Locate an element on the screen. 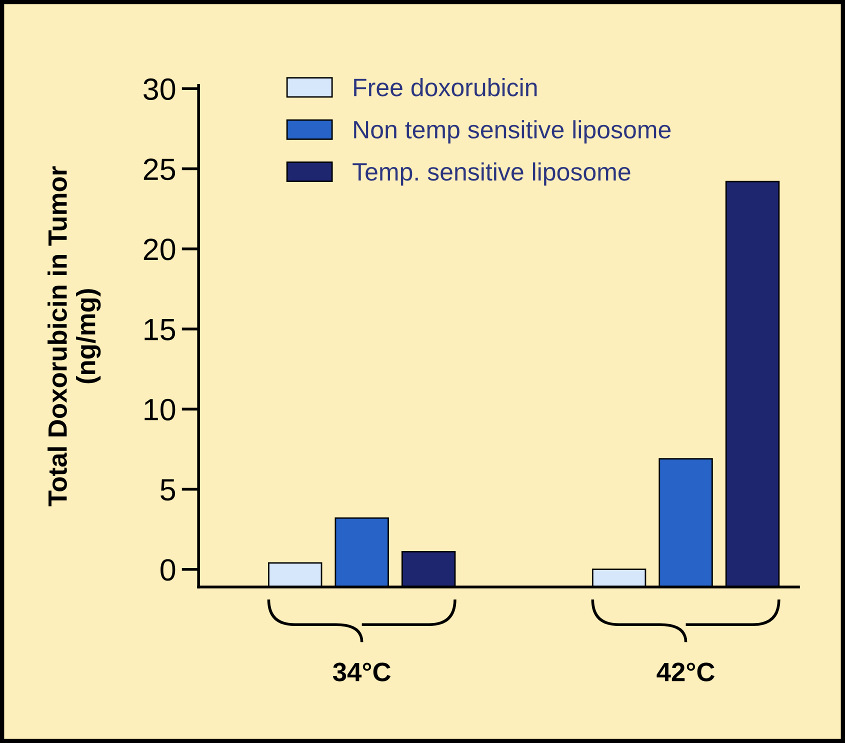 This screenshot has width=845, height=743. y-tick-label: 10 is located at coordinates (160, 409).